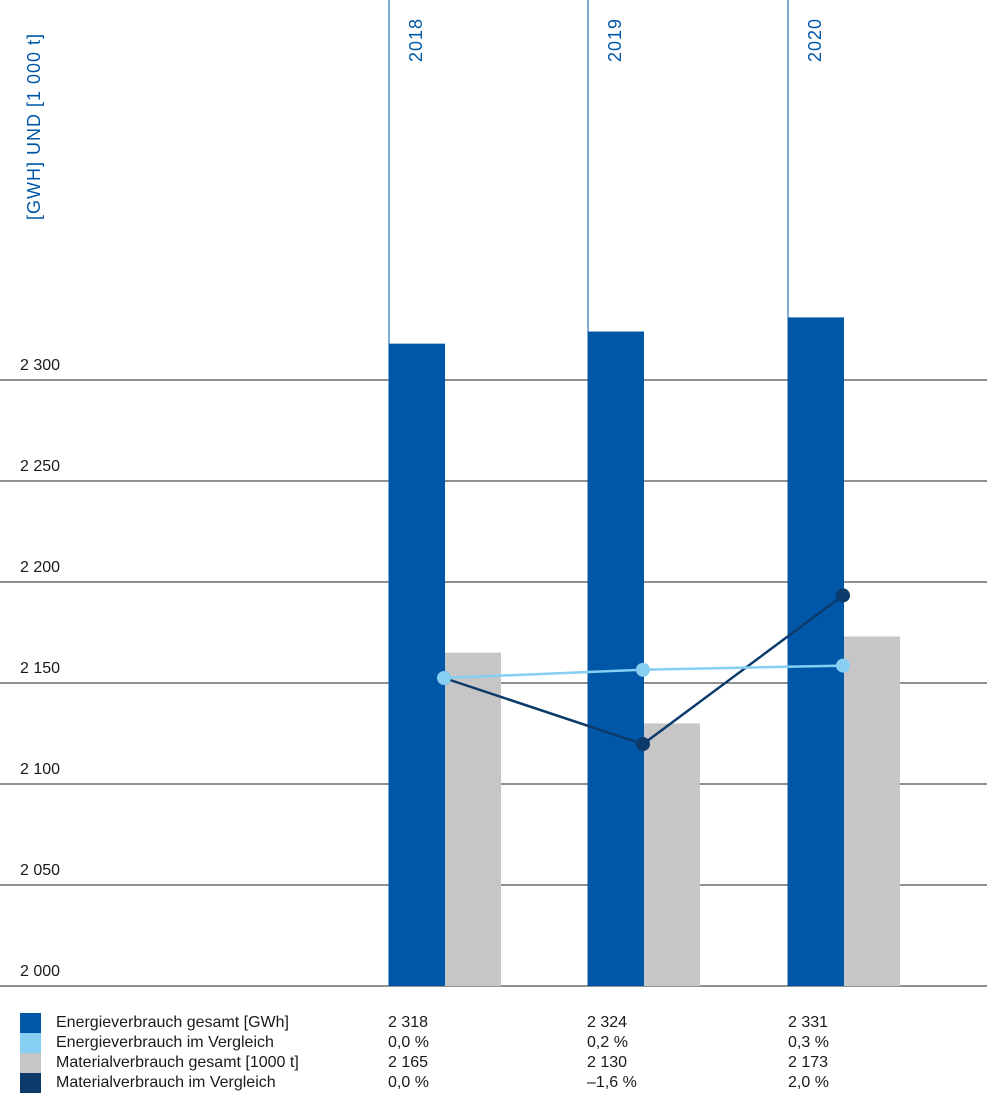 The width and height of the screenshot is (997, 1099). Describe the element at coordinates (40, 567) in the screenshot. I see `y-tick-label: 2 200` at that location.